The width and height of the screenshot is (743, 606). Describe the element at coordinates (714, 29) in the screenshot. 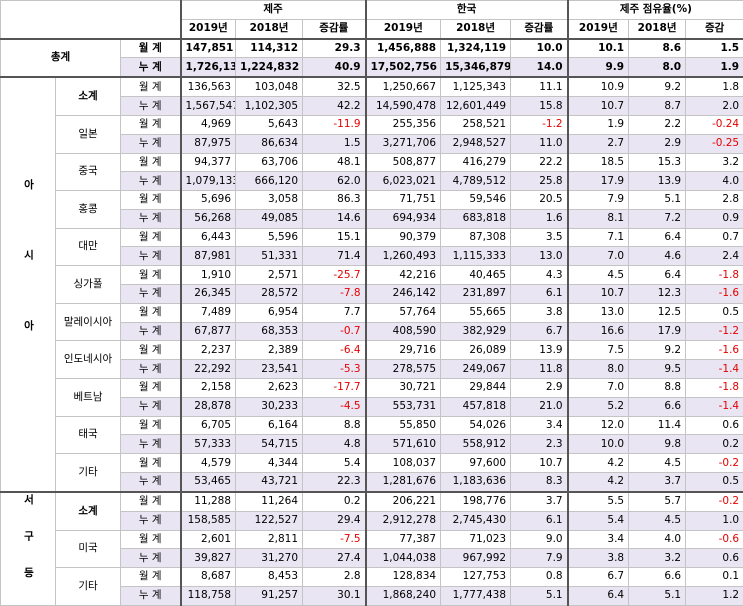

I see `column-header: 증감` at that location.